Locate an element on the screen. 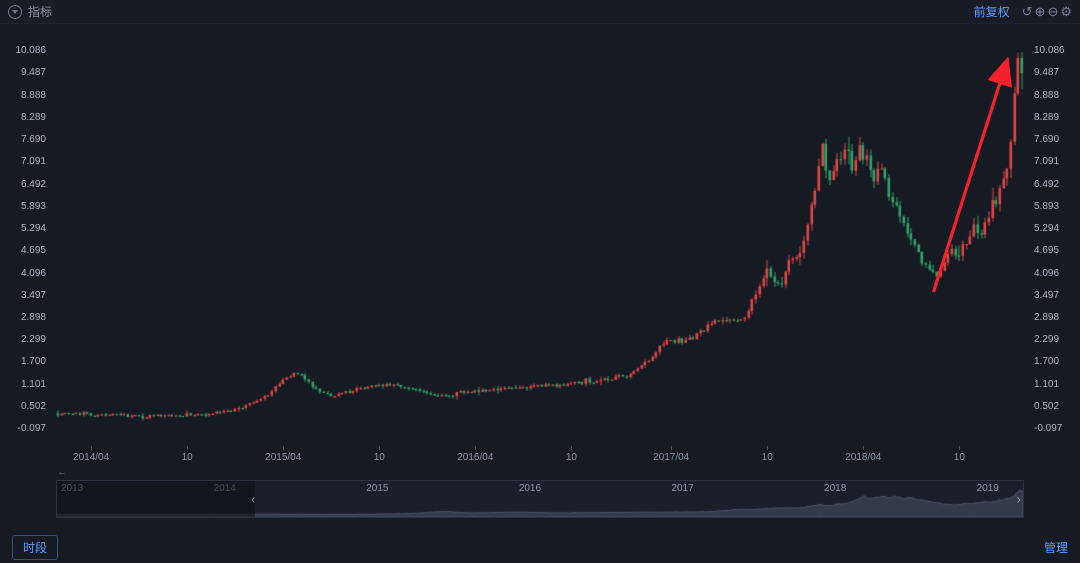 This screenshot has width=1080, height=563. nav-year-label: 2019 is located at coordinates (987, 488).